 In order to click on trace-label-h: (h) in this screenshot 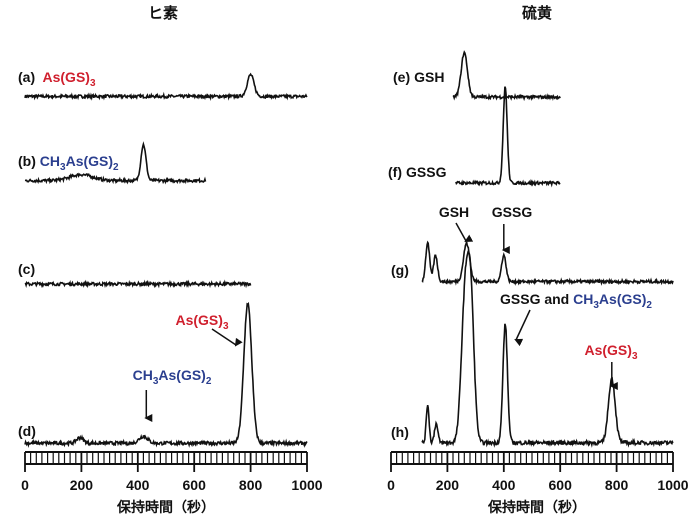, I will do `click(400, 432)`.